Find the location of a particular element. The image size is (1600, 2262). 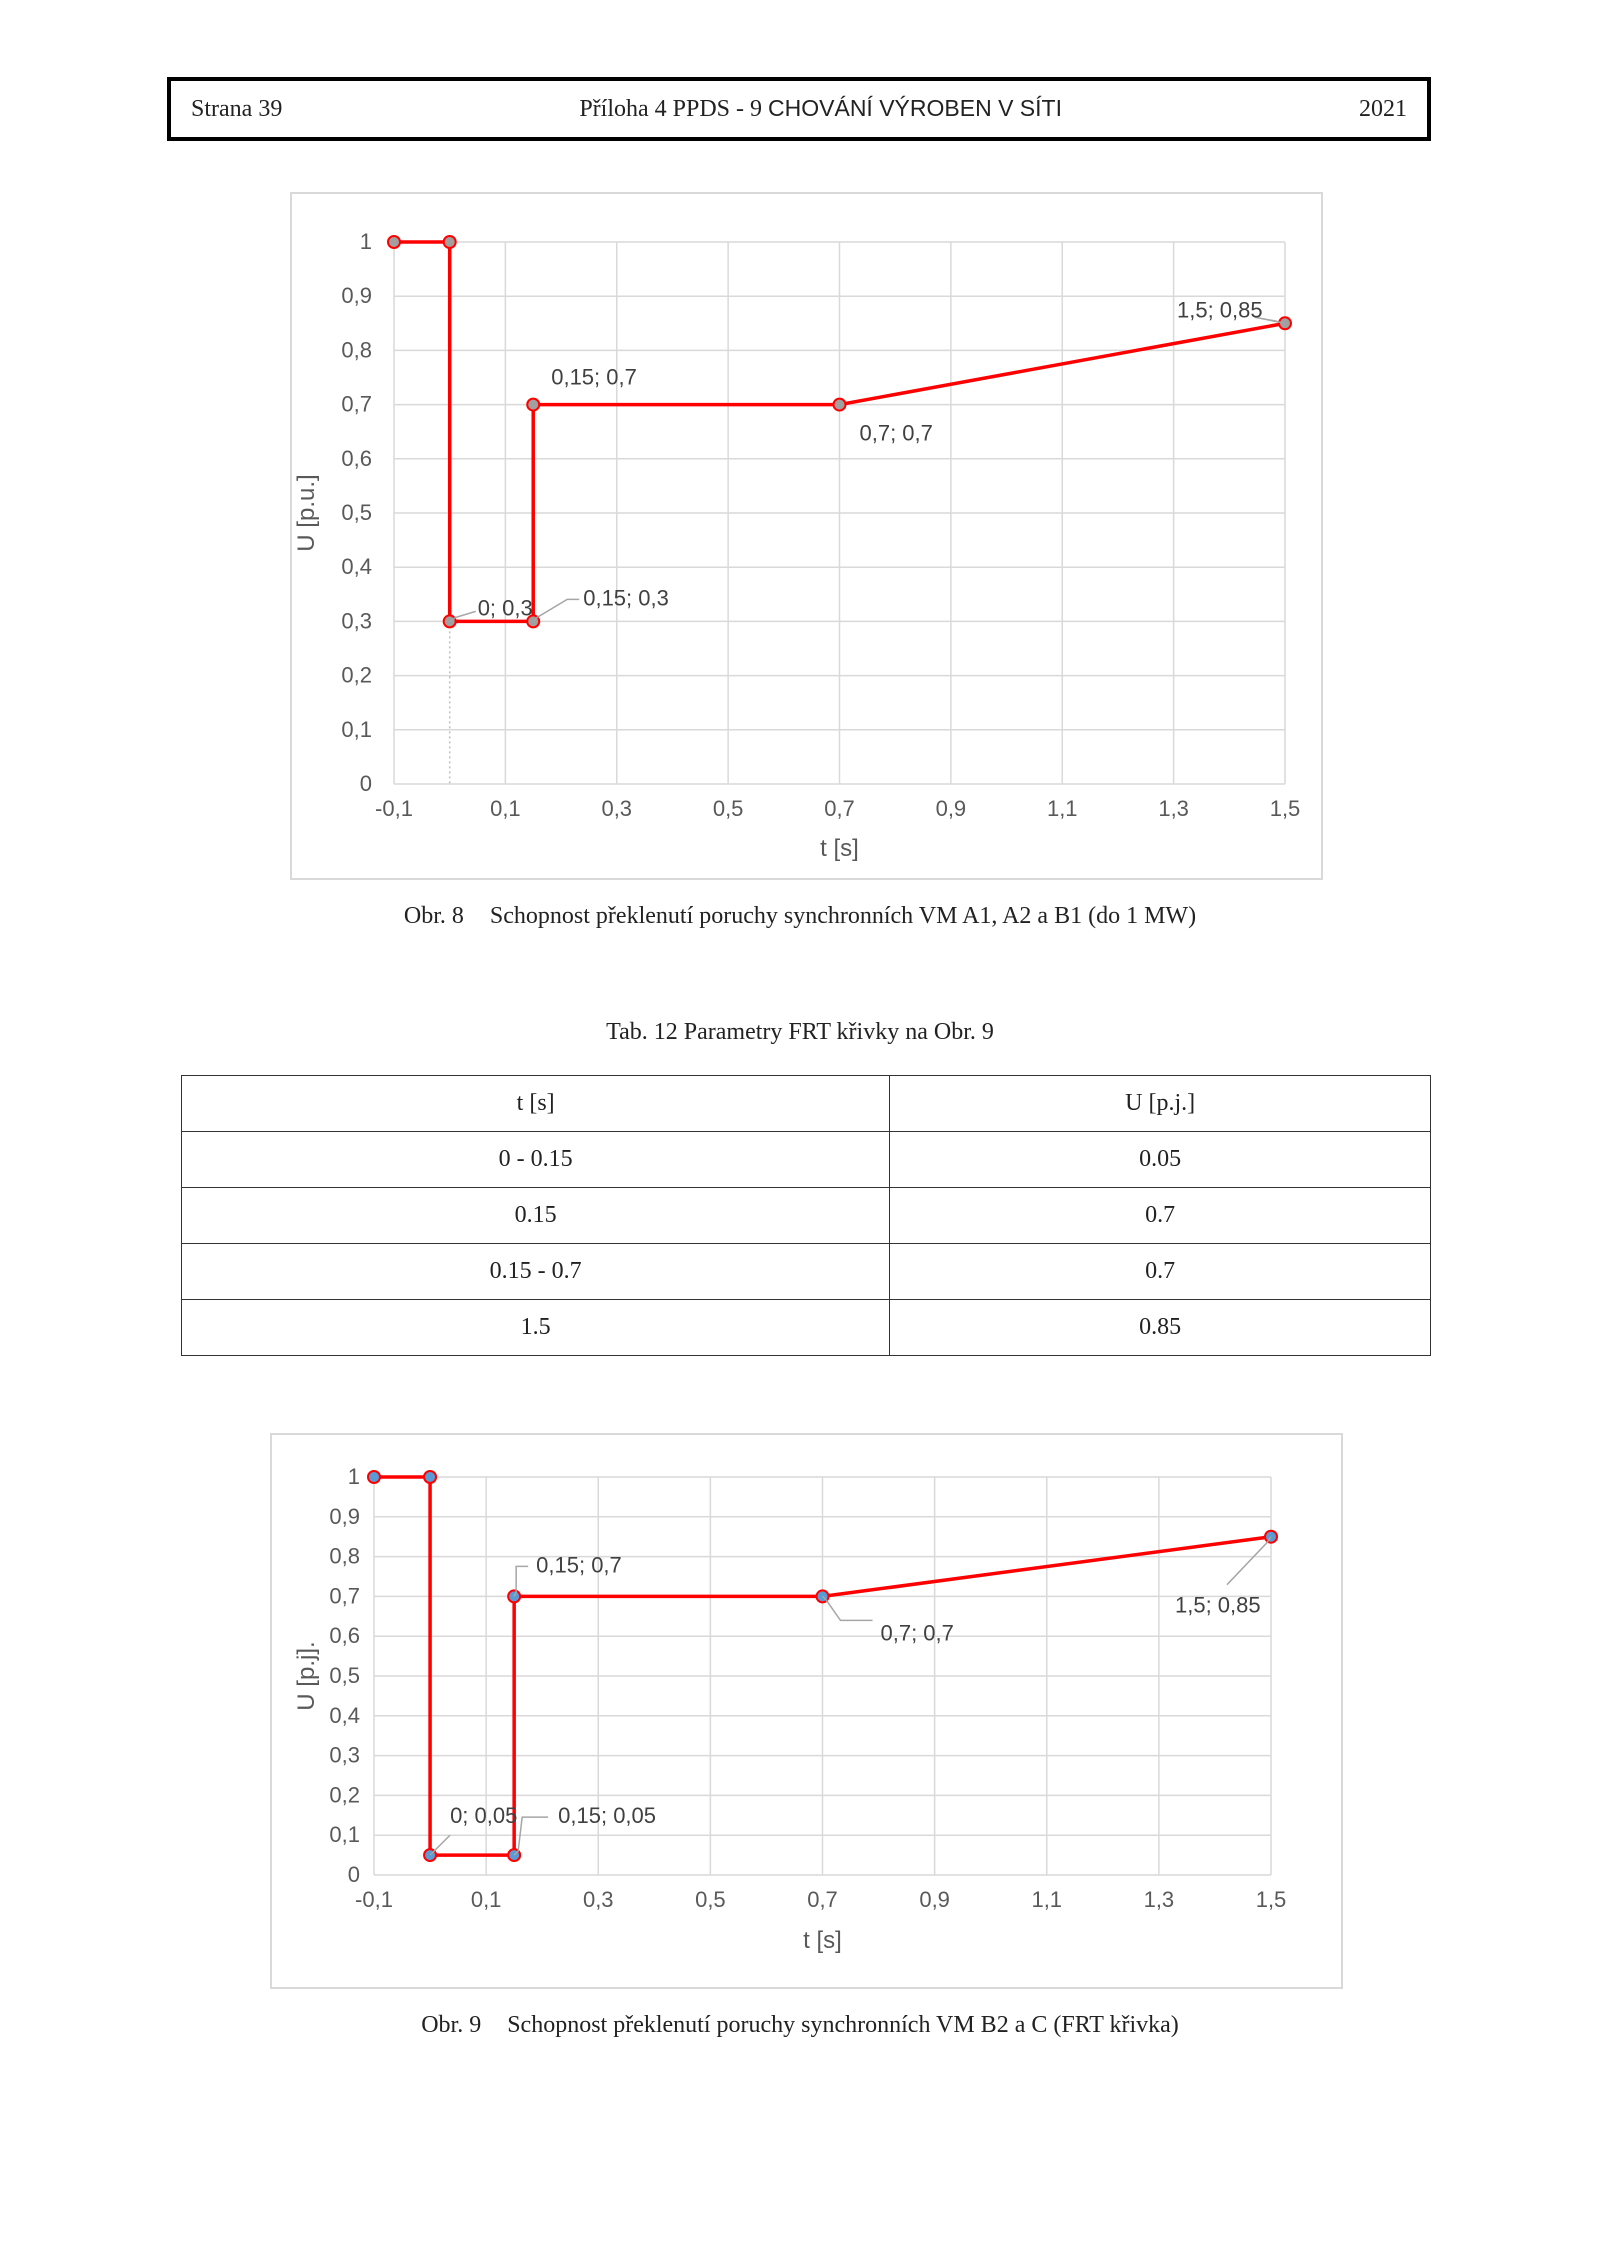

table-cell-time: 0.15 is located at coordinates (535, 1215).